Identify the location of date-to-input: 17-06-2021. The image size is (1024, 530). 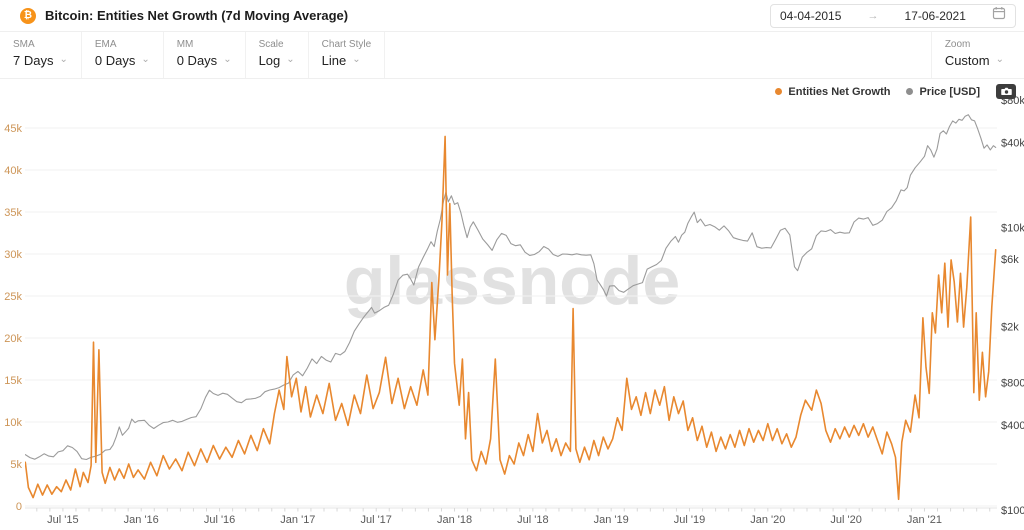
(935, 15).